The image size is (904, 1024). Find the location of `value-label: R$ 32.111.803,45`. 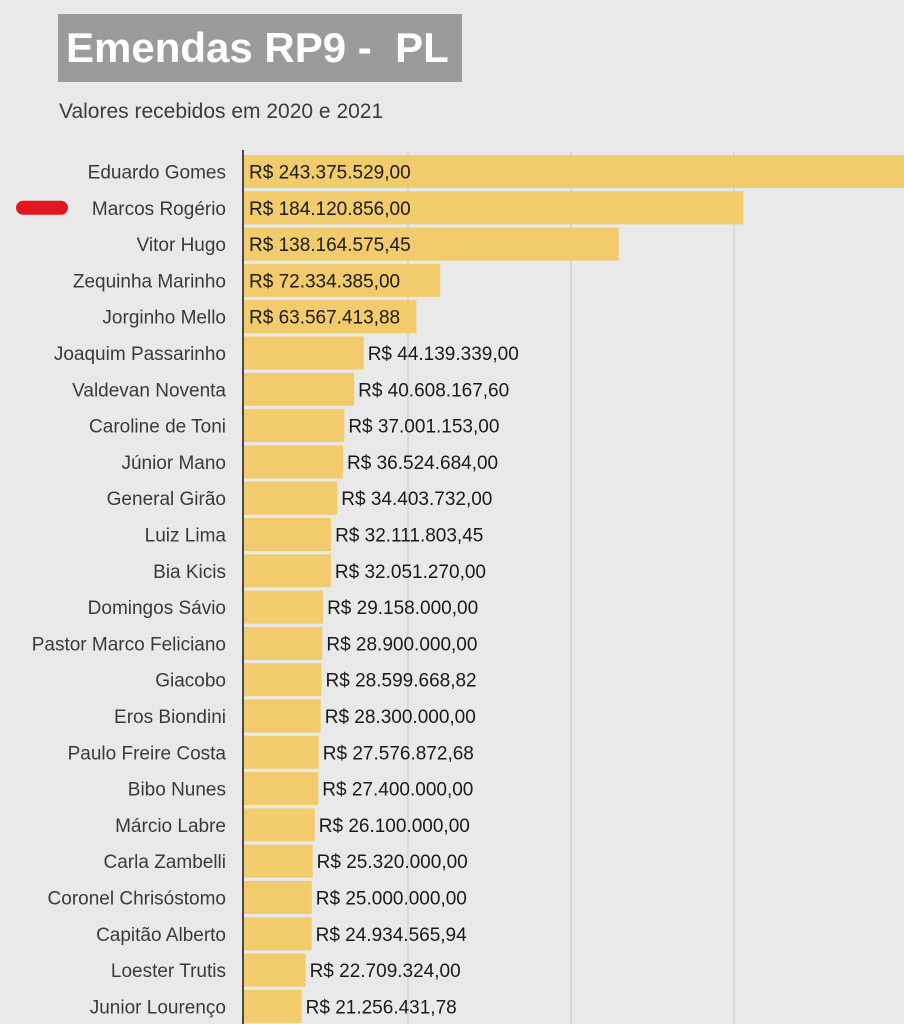

value-label: R$ 32.111.803,45 is located at coordinates (409, 536).